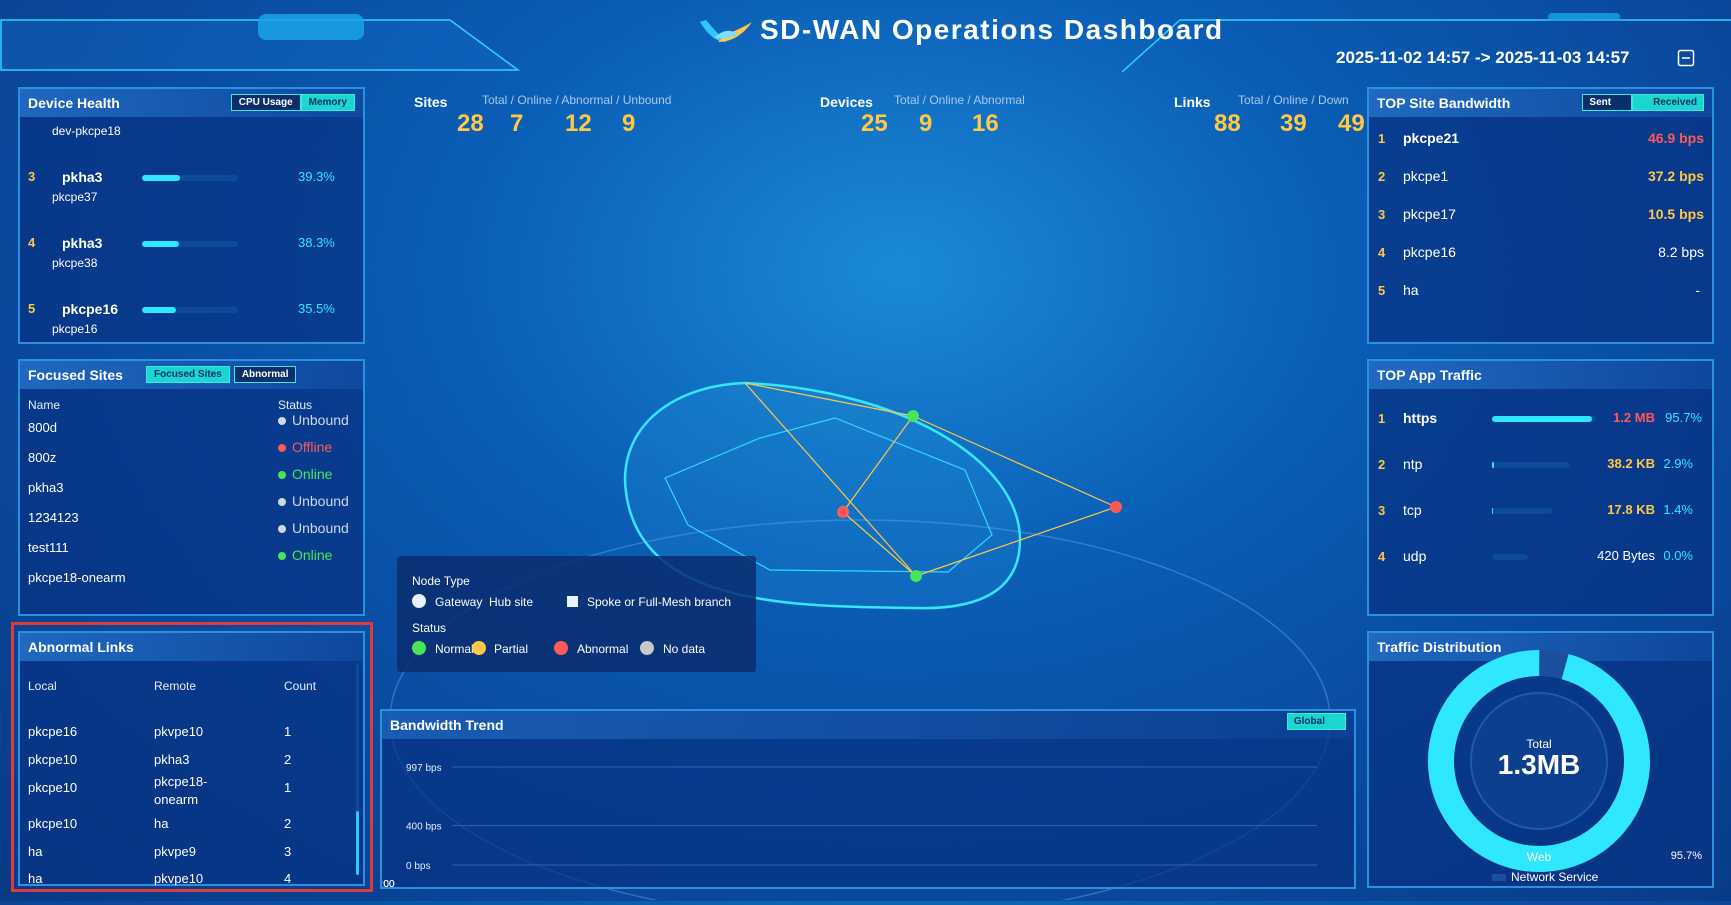  I want to click on site-status: Unbound, so click(313, 420).